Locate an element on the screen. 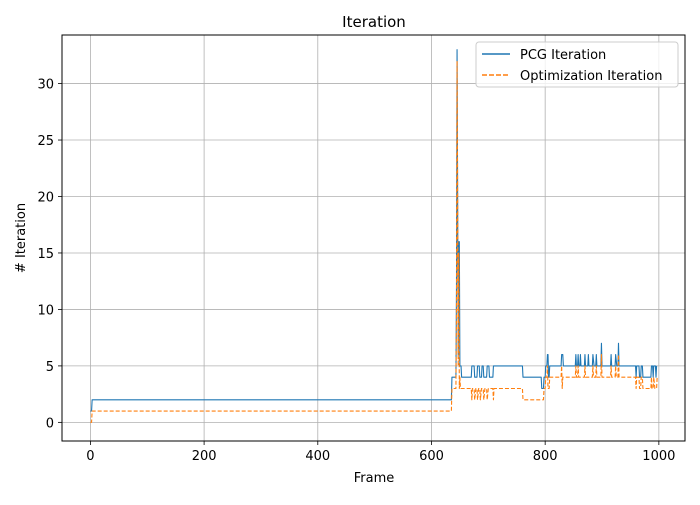 Image resolution: width=700 pixels, height=505 pixels. x-tick-label: 0 is located at coordinates (90, 456).